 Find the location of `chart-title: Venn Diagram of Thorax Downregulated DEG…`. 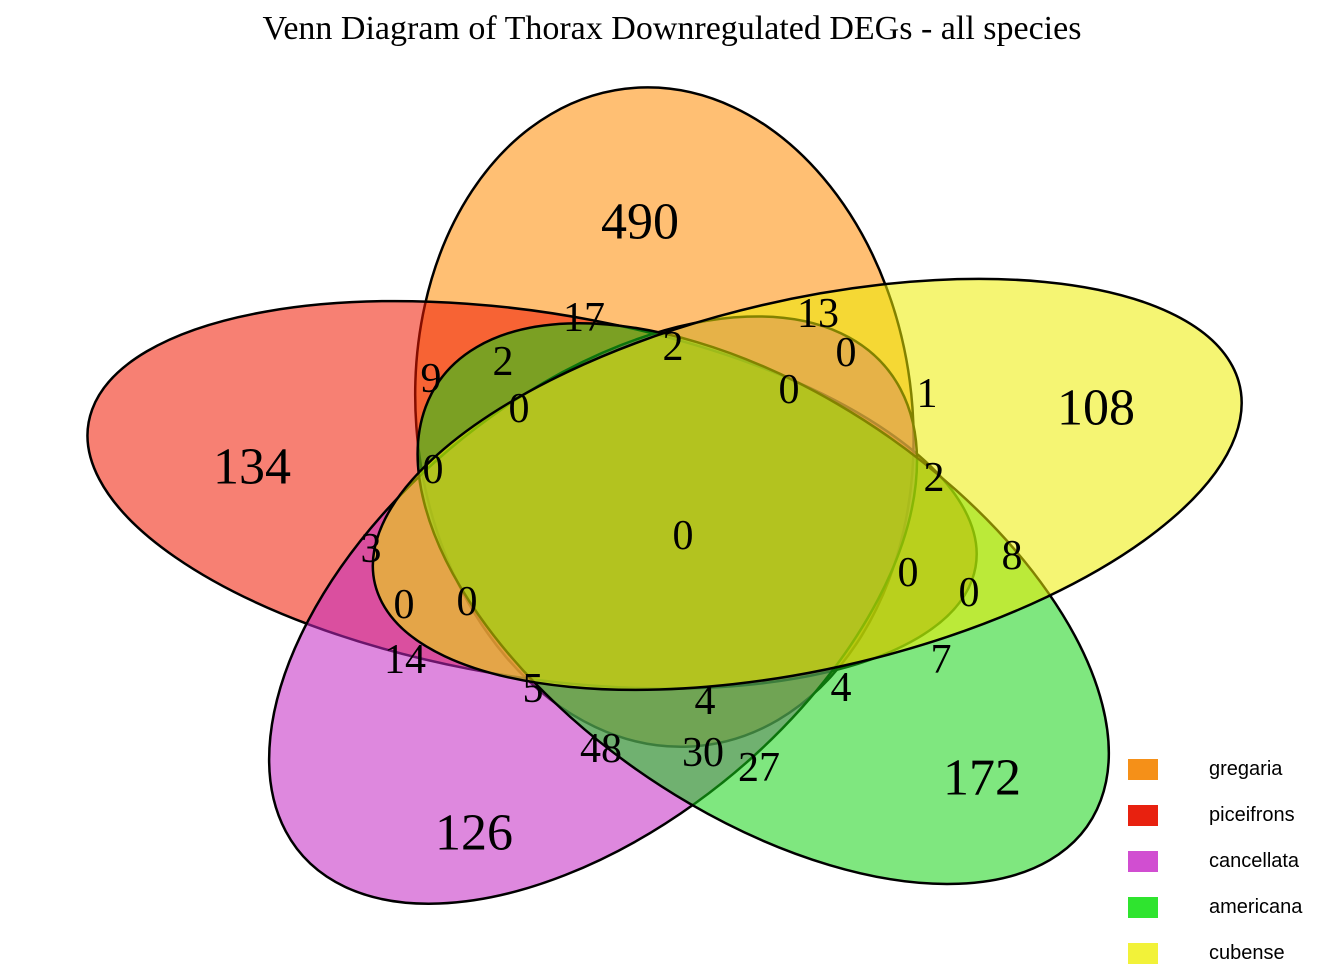

chart-title: Venn Diagram of Thorax Downregulated DEG… is located at coordinates (672, 28).